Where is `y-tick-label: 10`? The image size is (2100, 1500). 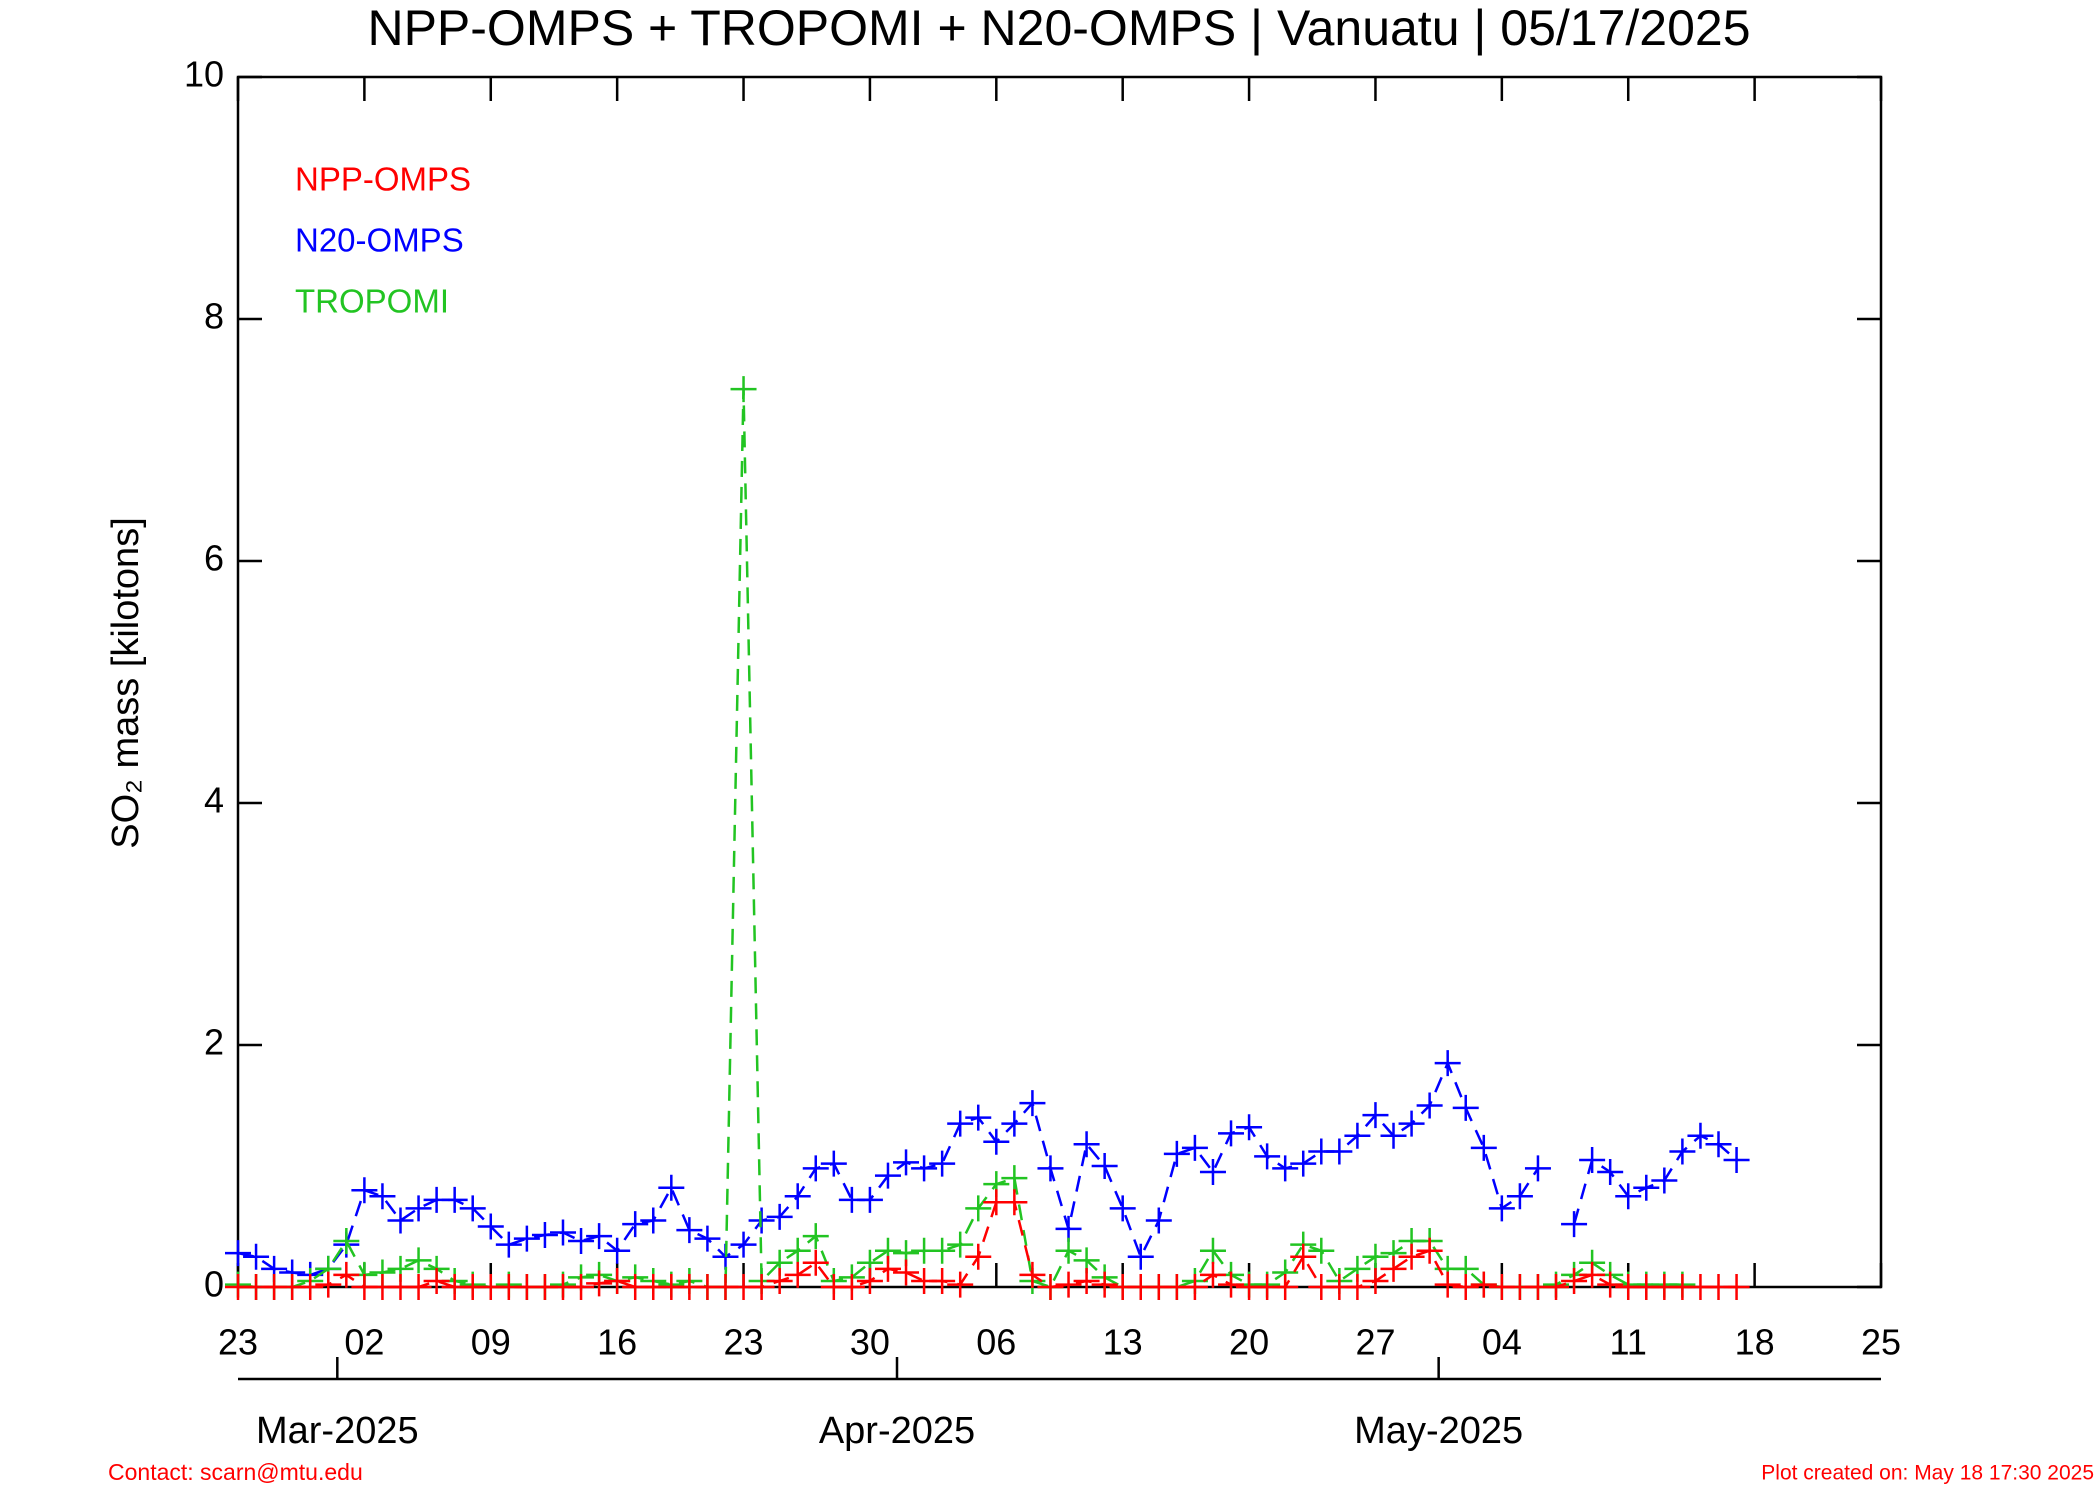 y-tick-label: 10 is located at coordinates (204, 74).